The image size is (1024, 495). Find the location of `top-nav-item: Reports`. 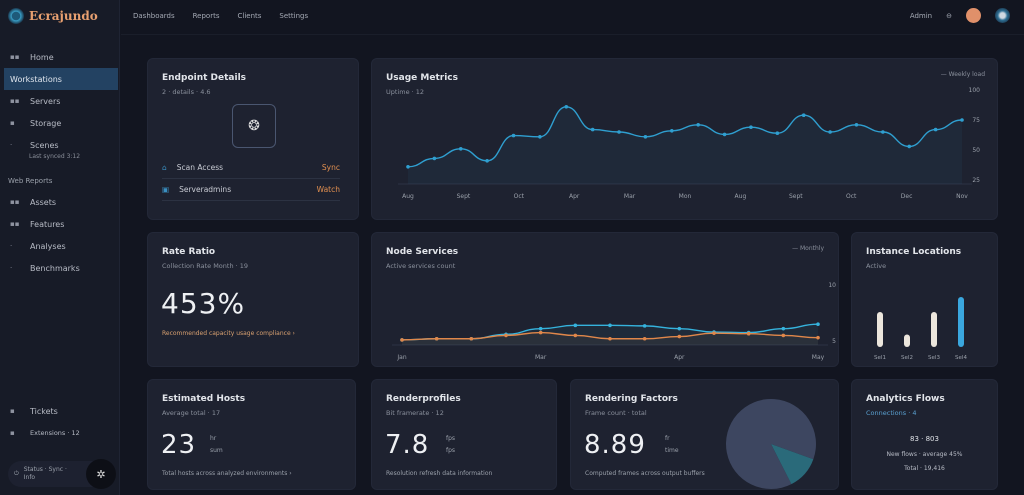

top-nav-item: Reports is located at coordinates (206, 16).